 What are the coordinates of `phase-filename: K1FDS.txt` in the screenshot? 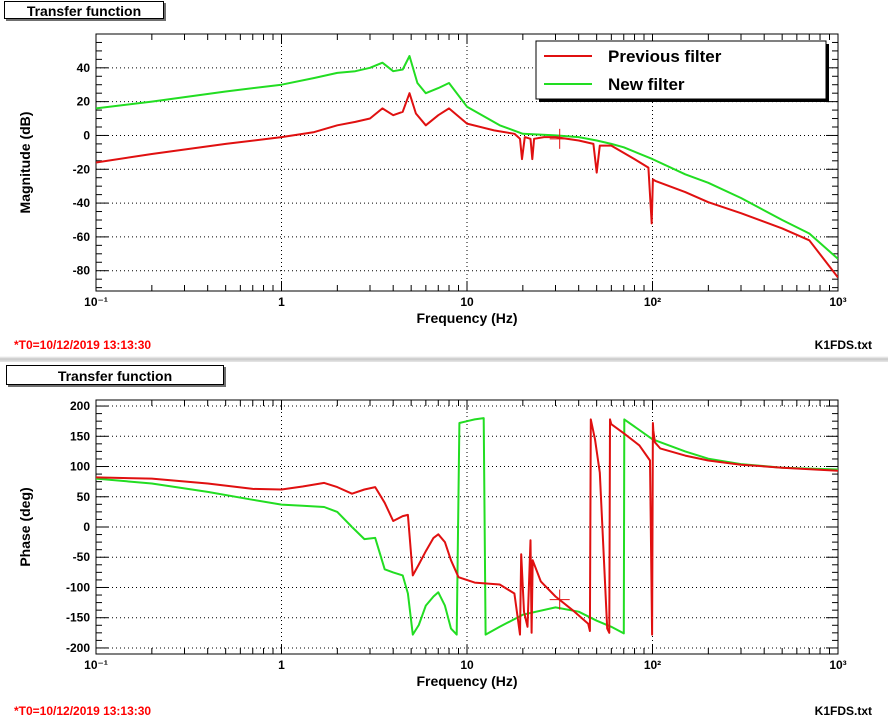 It's located at (843, 711).